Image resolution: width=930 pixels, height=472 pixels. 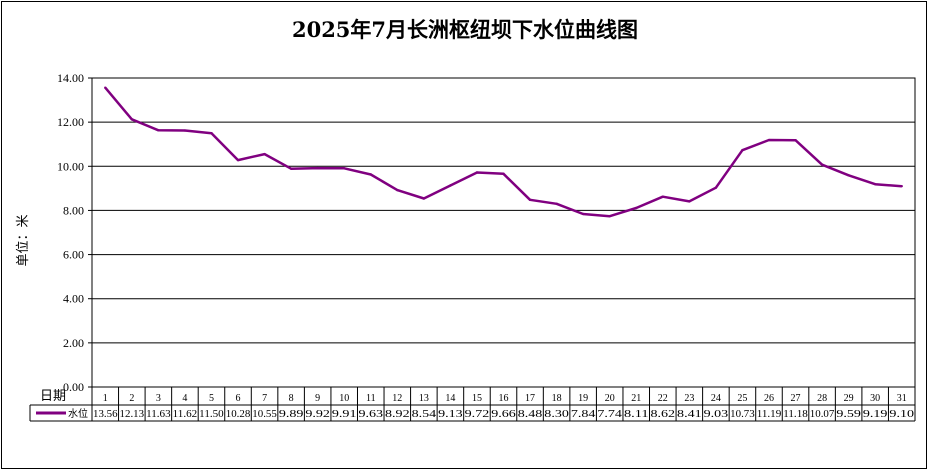 What do you see at coordinates (795, 414) in the screenshot?
I see `data-label: 11.18` at bounding box center [795, 414].